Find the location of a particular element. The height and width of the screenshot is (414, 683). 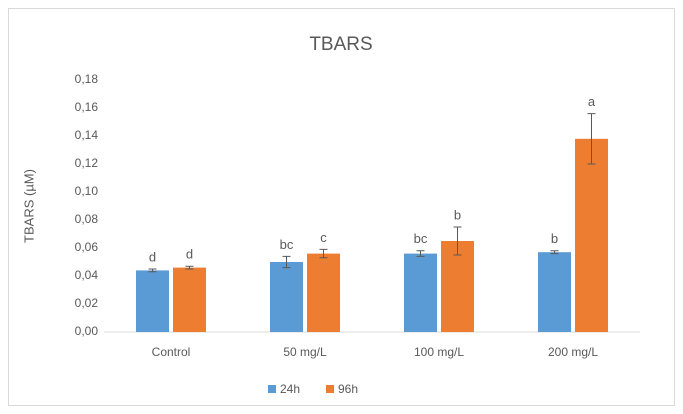

y-tick-label: 0,18 is located at coordinates (87, 79).